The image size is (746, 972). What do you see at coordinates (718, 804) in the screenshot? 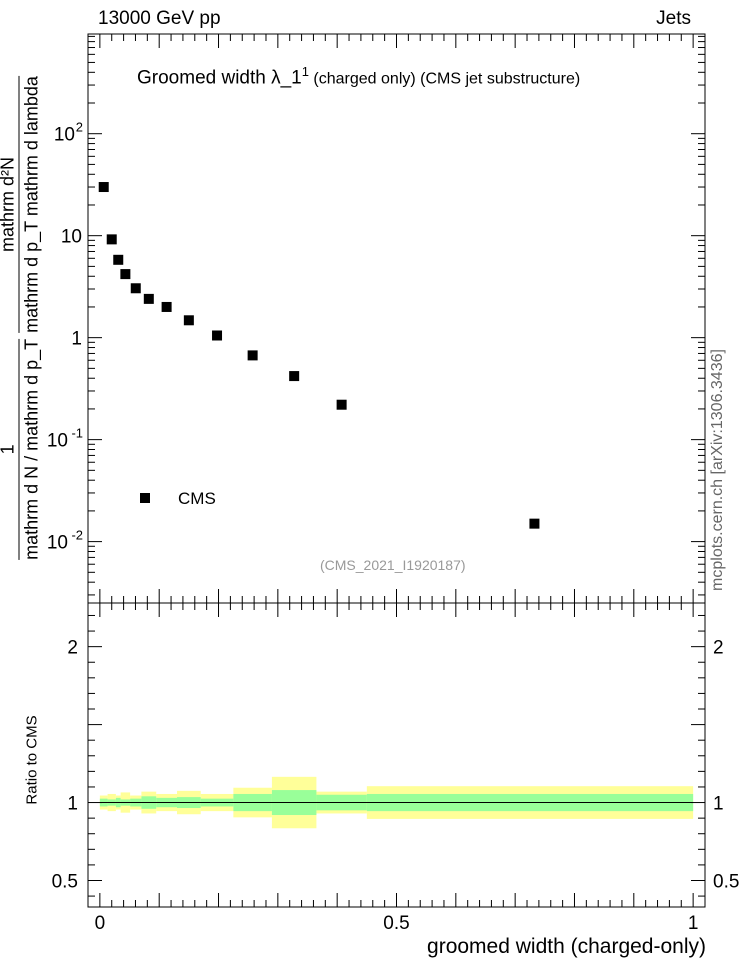
I see `y-tick-label-ratio-right: 1` at bounding box center [718, 804].